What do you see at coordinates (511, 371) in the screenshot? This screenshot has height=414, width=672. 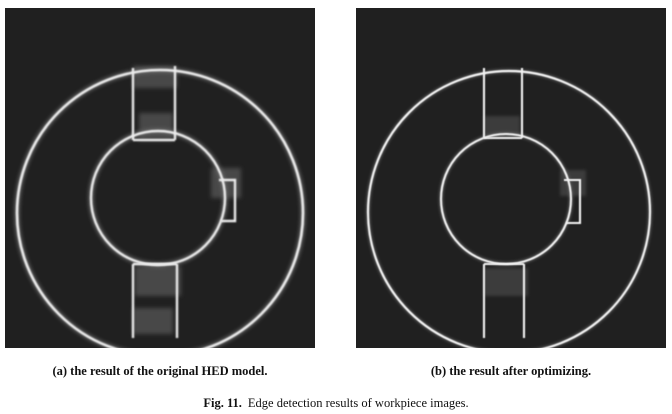 I see `subcaption-b: (b) the result after optimizing.` at bounding box center [511, 371].